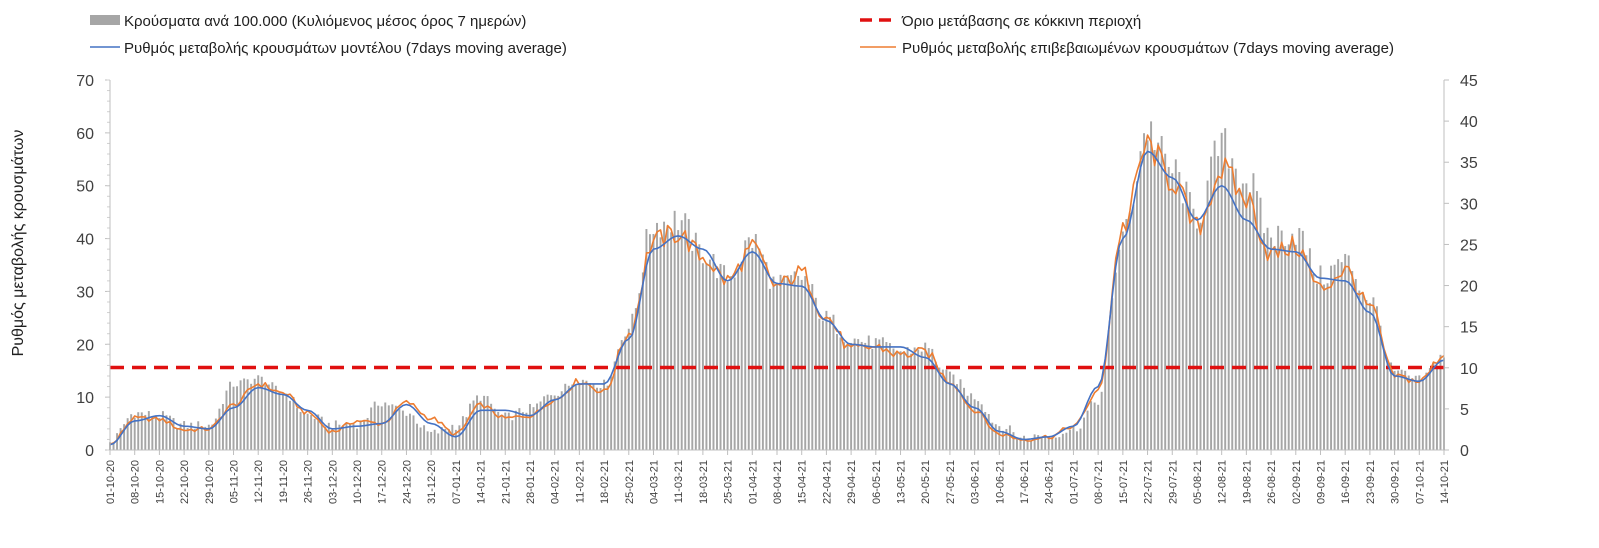 Image resolution: width=1599 pixels, height=548 pixels. What do you see at coordinates (160, 482) in the screenshot?
I see `x-tick-label: 15-10-20` at bounding box center [160, 482].